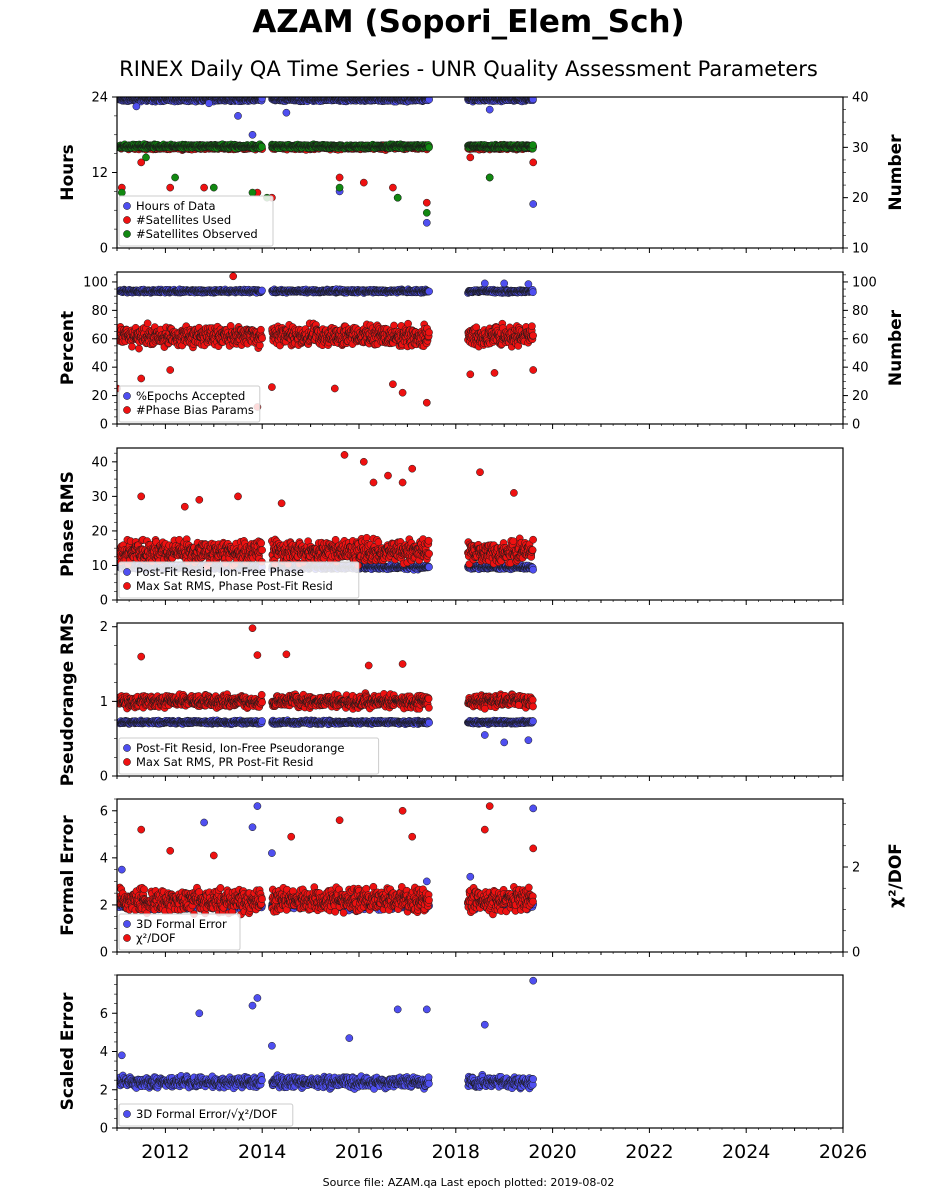 The image size is (937, 1200). What do you see at coordinates (860, 98) in the screenshot?
I see `y2-tick-label: 40` at bounding box center [860, 98].